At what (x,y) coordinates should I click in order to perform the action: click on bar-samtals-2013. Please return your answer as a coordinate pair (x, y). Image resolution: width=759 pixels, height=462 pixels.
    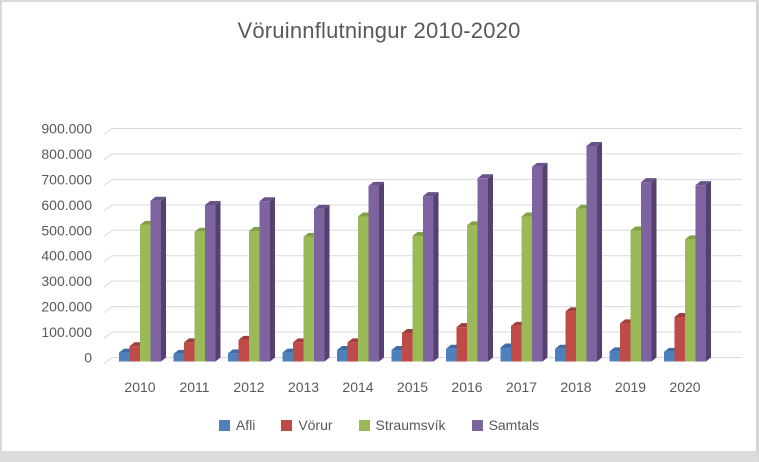
    Looking at the image, I should click on (322, 283).